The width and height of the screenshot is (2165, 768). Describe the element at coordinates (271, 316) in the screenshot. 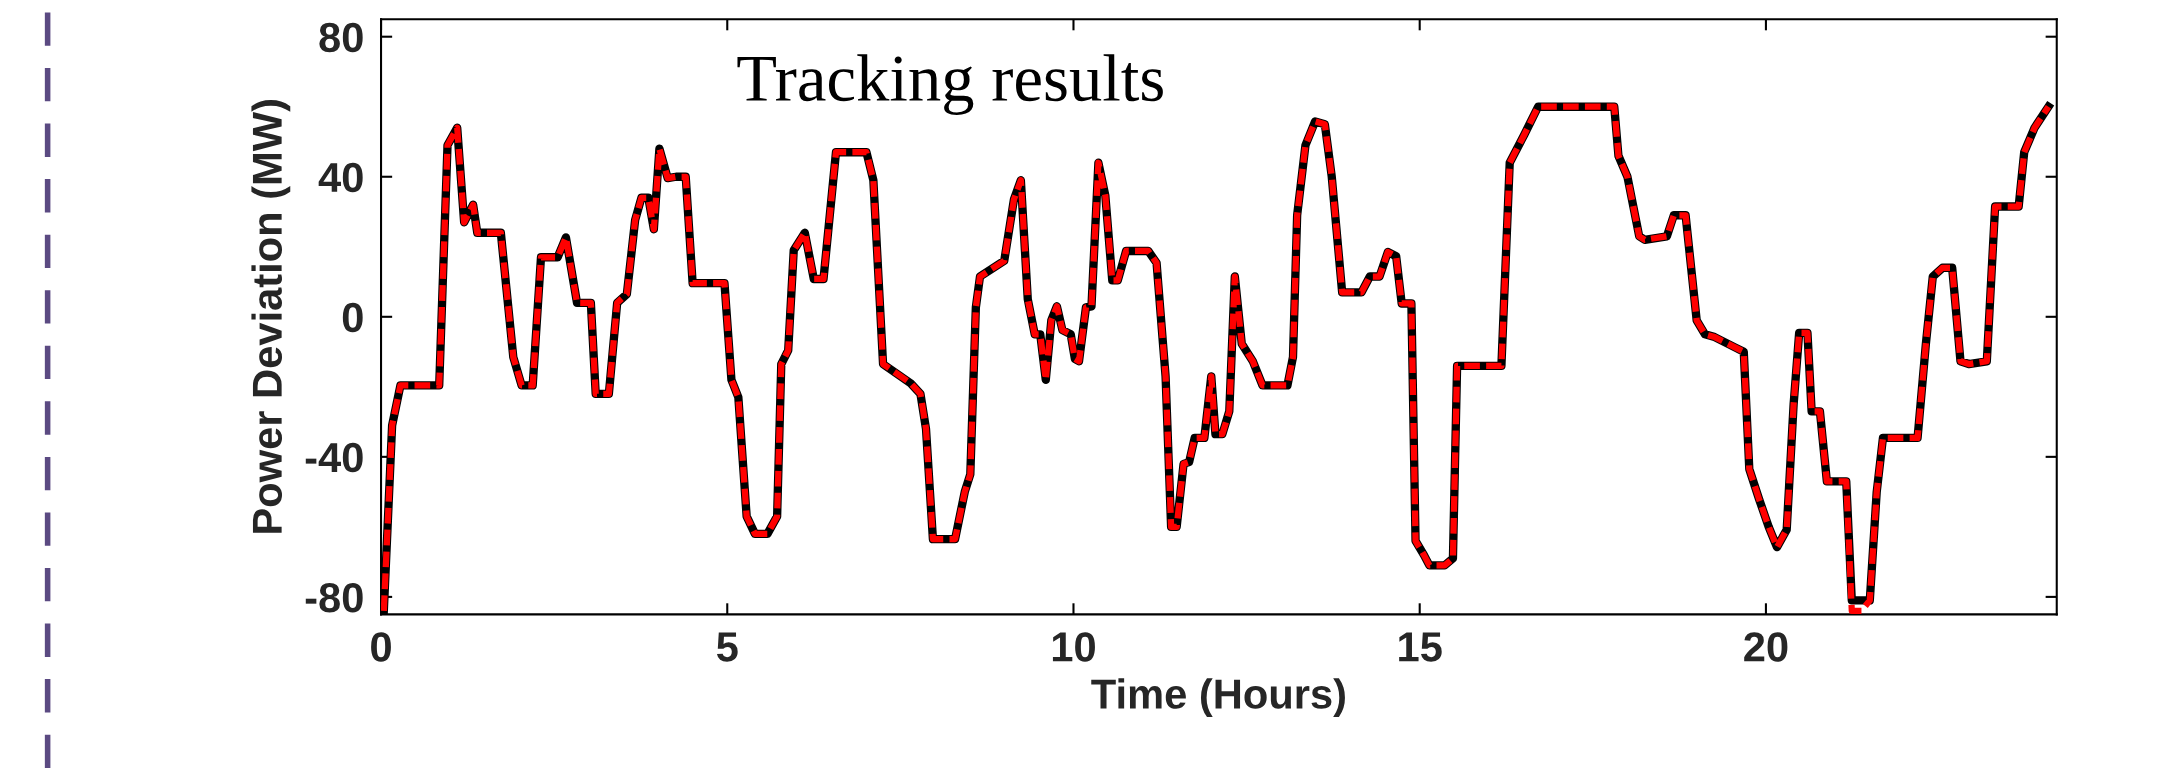

I see `y-axis-title: Power Deviation (MW)` at that location.